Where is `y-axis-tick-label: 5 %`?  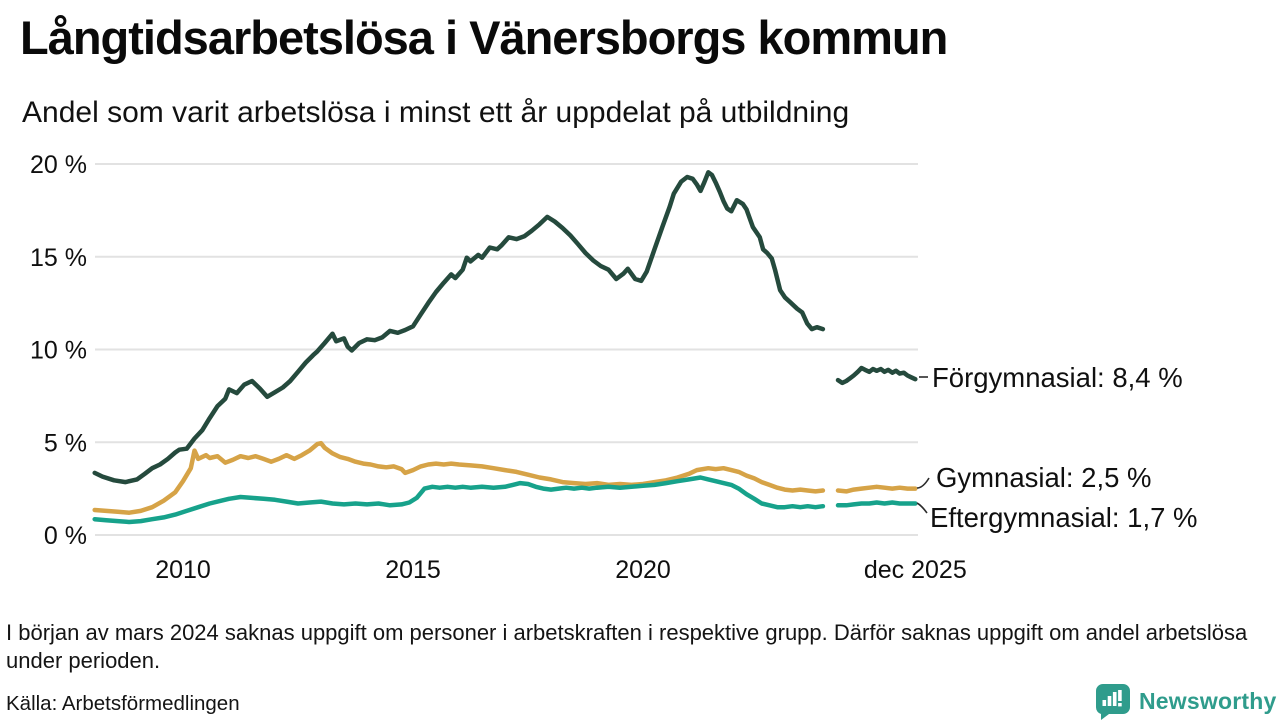
y-axis-tick-label: 5 % is located at coordinates (65, 443).